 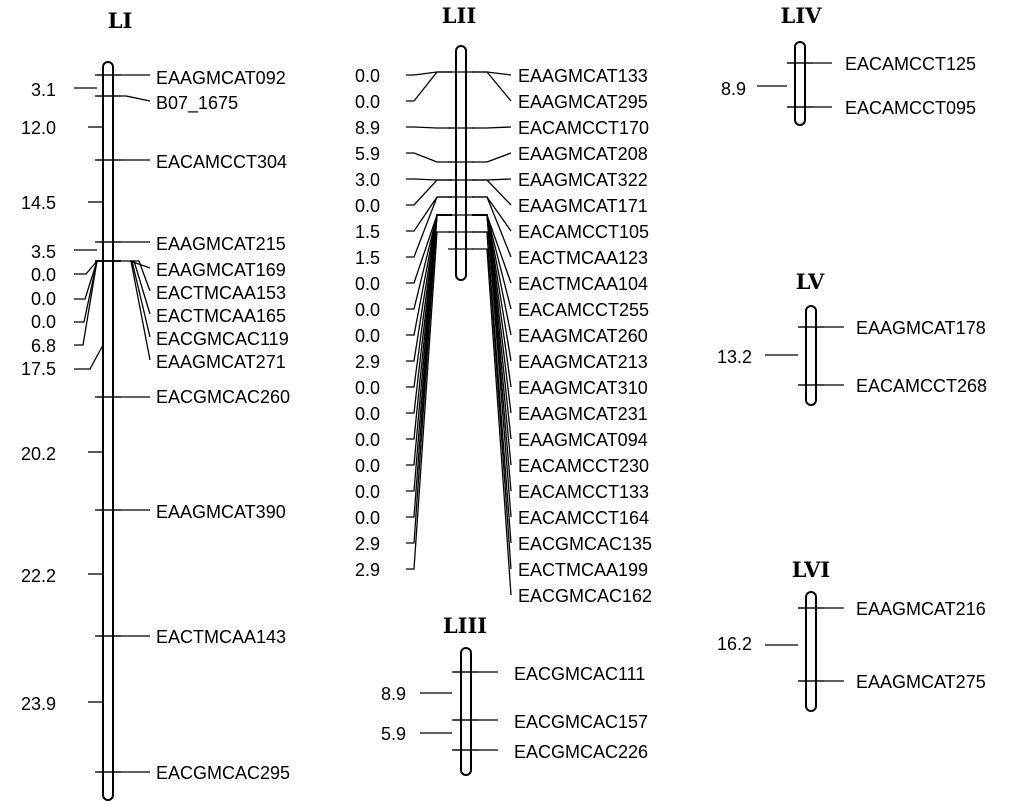 I want to click on marker-label: EAAGMCAT271, so click(x=221, y=362).